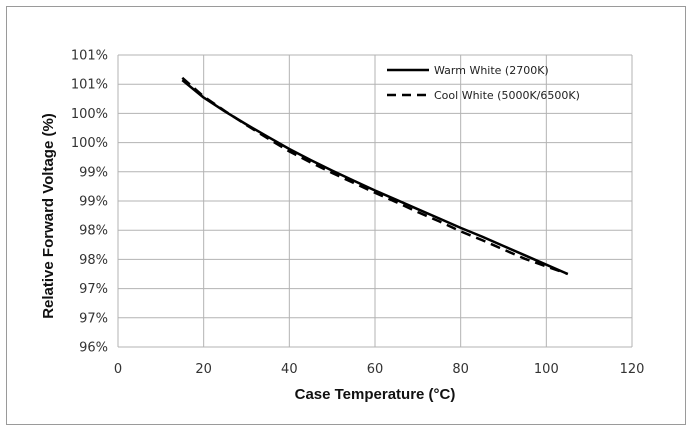  What do you see at coordinates (632, 369) in the screenshot?
I see `x-tick-label: 120` at bounding box center [632, 369].